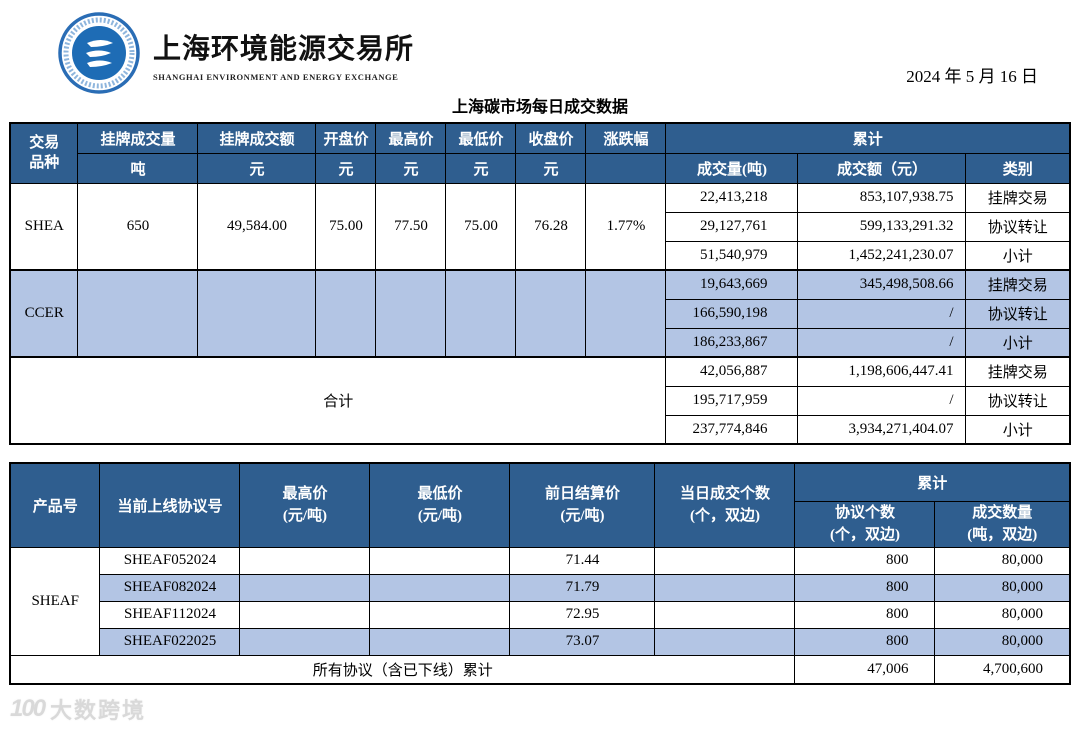 The height and width of the screenshot is (731, 1080). Describe the element at coordinates (582, 505) in the screenshot. I see `t2-header-prev-settle: 前日结算价 (元/吨)` at that location.